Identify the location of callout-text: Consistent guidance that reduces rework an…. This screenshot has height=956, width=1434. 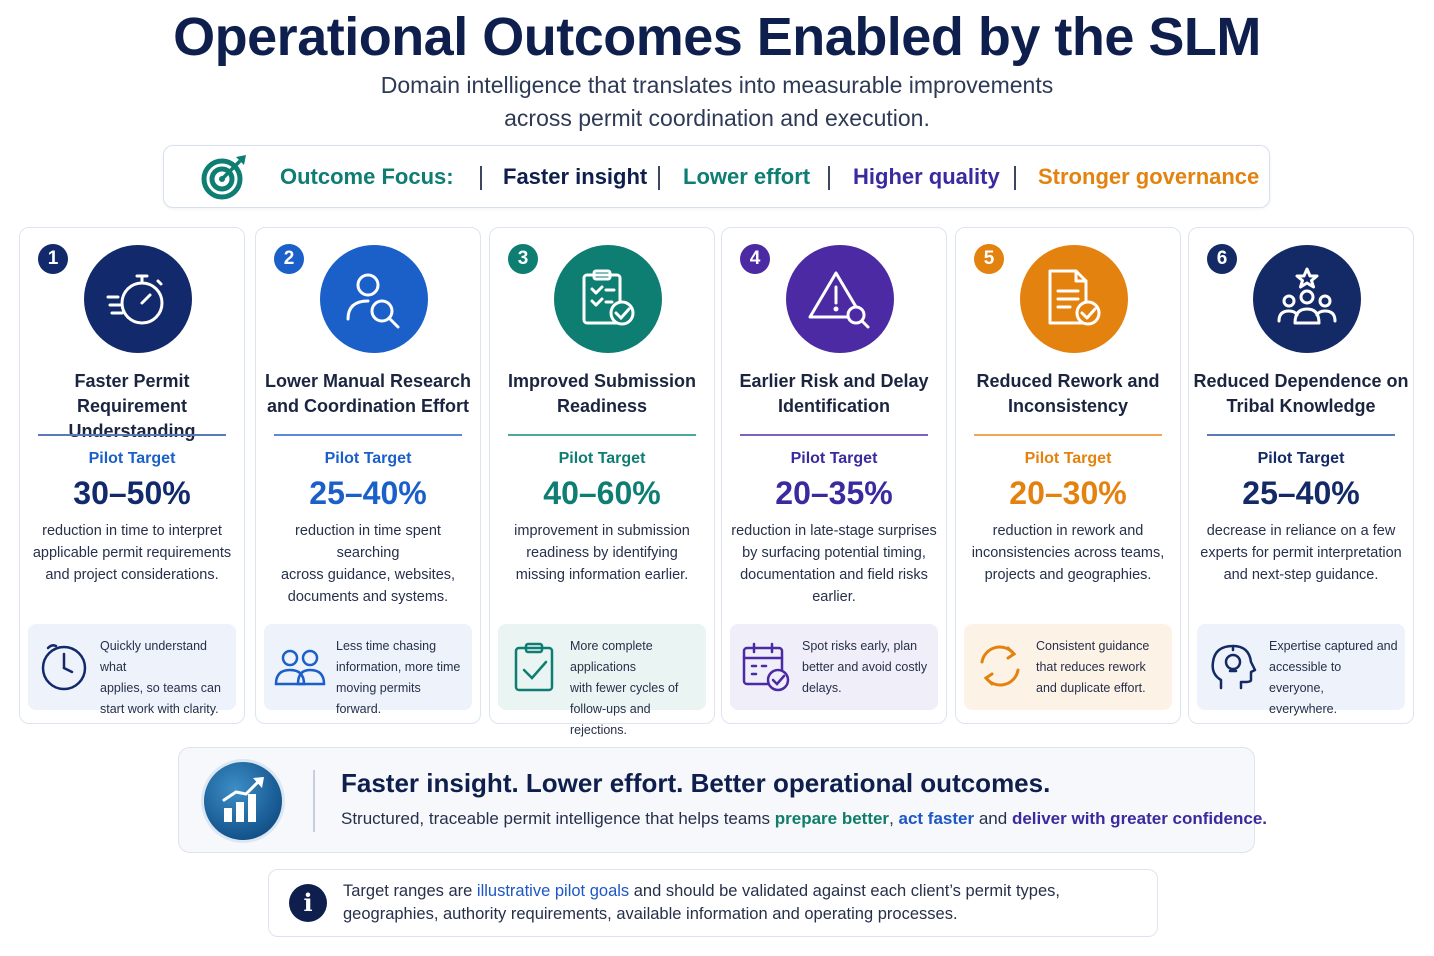
(1093, 667).